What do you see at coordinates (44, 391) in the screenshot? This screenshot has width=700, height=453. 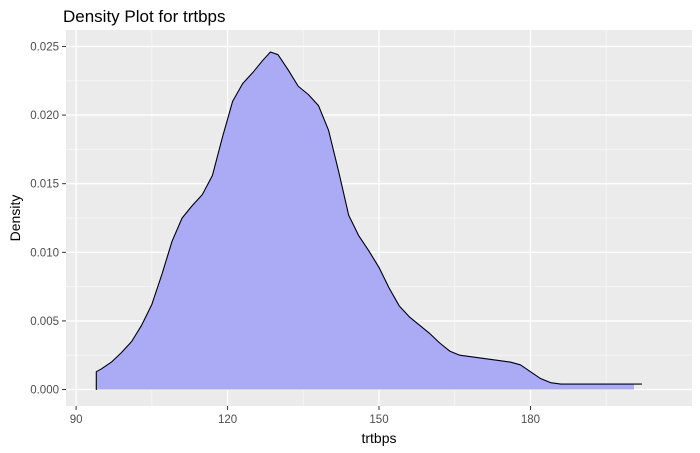 I see `y-tick-label: 0.000` at bounding box center [44, 391].